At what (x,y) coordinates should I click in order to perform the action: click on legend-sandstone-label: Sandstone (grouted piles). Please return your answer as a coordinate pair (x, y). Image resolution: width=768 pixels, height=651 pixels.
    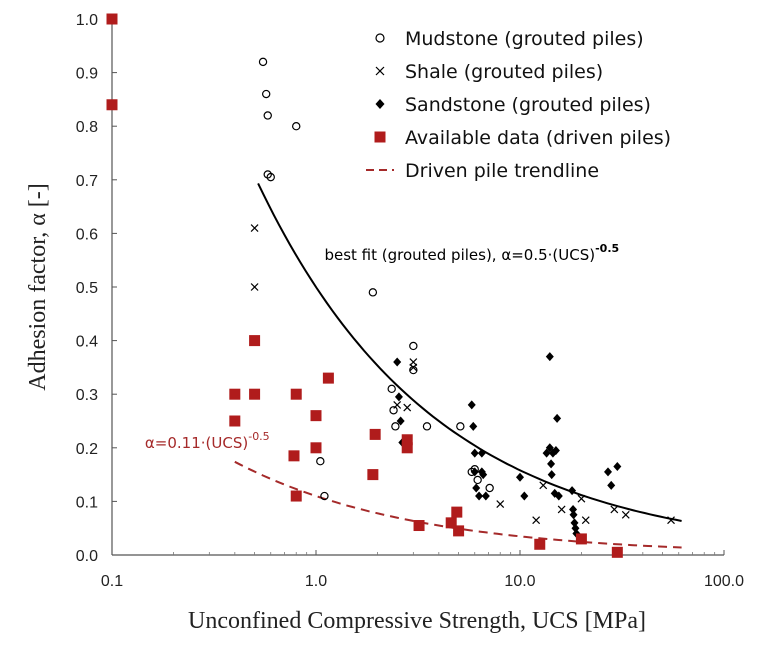
    Looking at the image, I should click on (528, 105).